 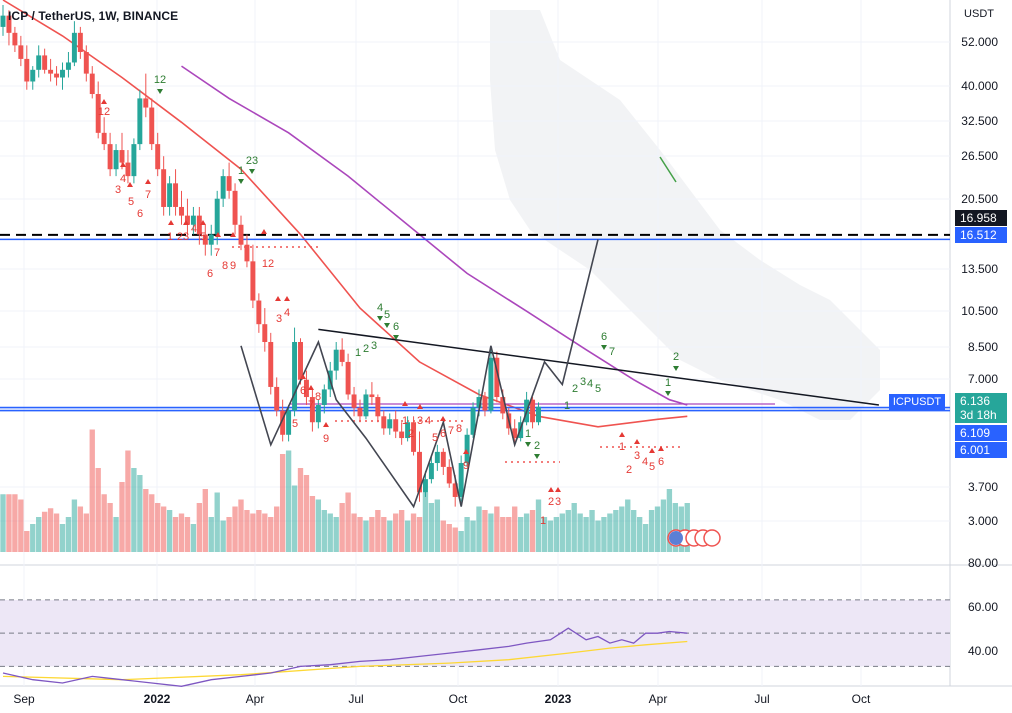 I want to click on level-tag-blue-low-1: 6.109, so click(x=981, y=433).